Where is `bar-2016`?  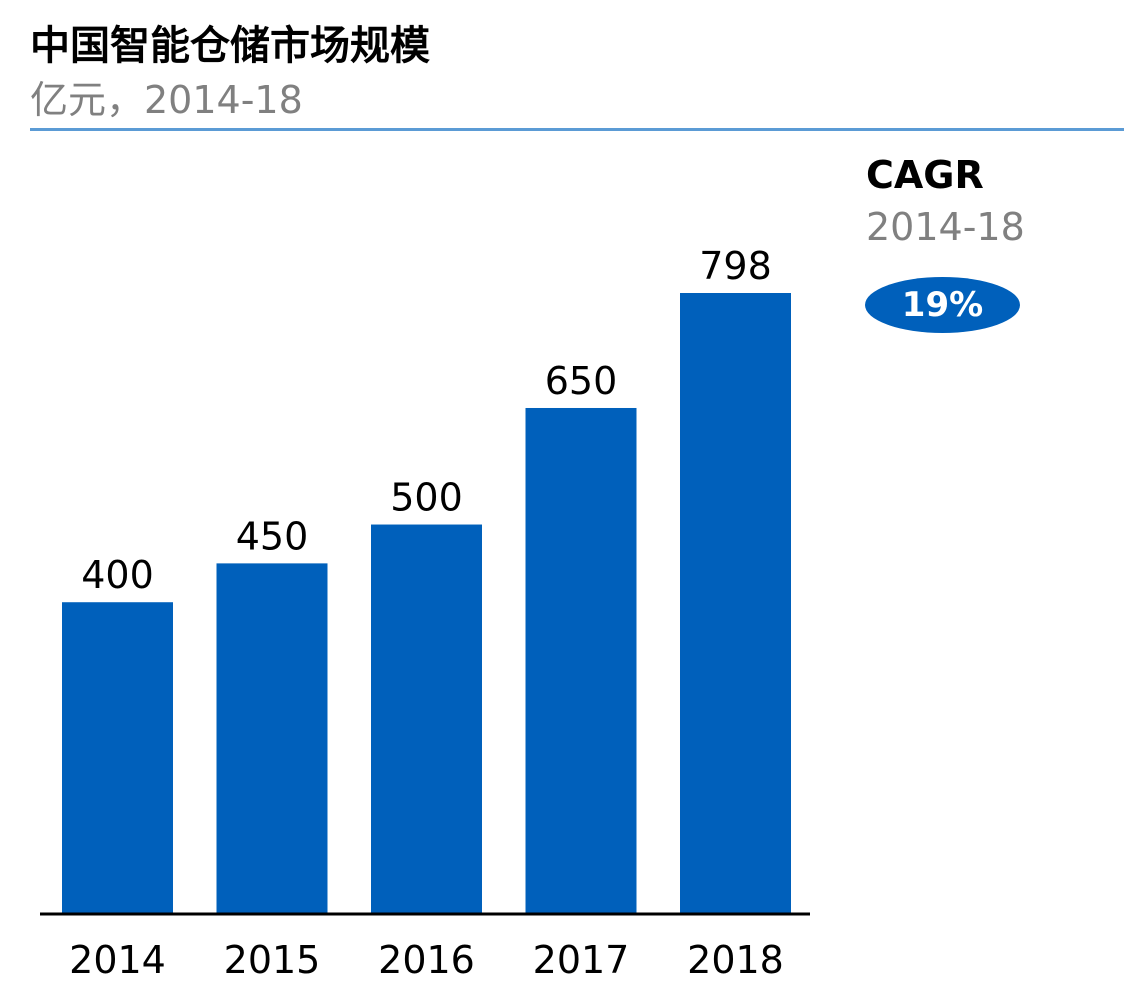 bar-2016 is located at coordinates (426, 718).